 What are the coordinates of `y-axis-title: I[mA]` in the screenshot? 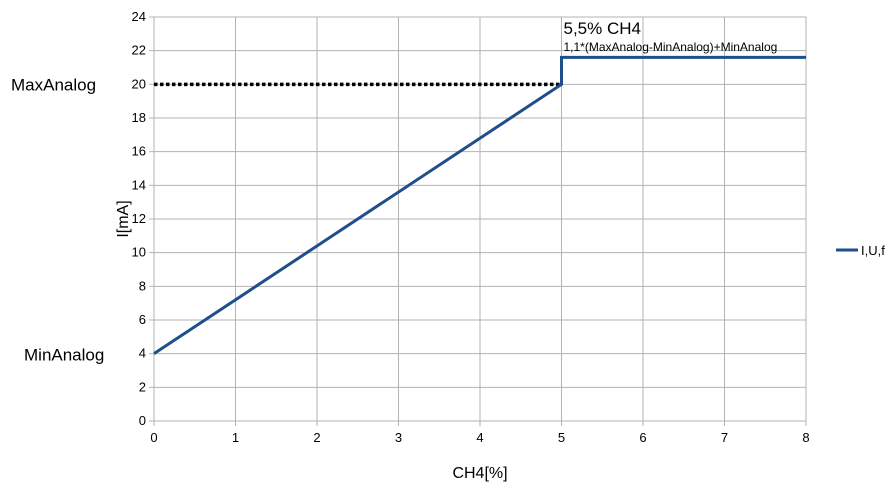 It's located at (123, 218).